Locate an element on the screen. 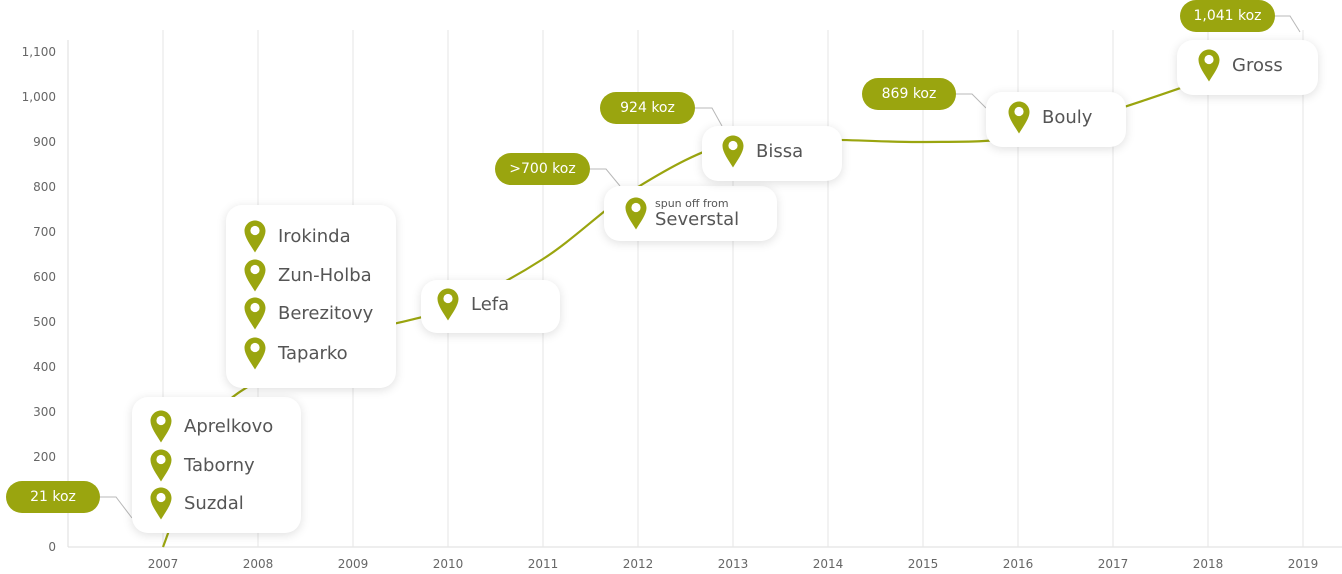 This screenshot has width=1342, height=574. mine-name: Bouly is located at coordinates (1067, 117).